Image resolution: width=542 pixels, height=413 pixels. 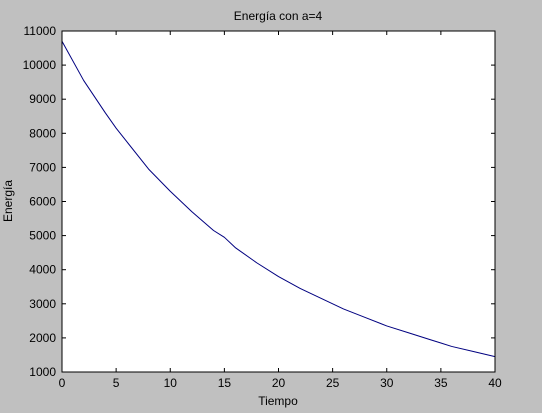 I want to click on x-tick-label: 30, so click(x=387, y=383).